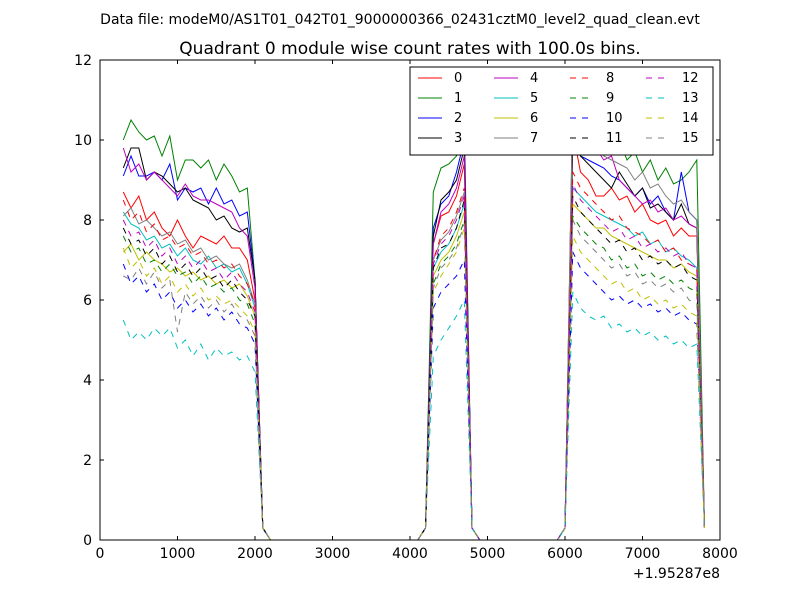 This screenshot has height=600, width=800. Describe the element at coordinates (488, 554) in the screenshot. I see `x-tick-label: 5000` at that location.